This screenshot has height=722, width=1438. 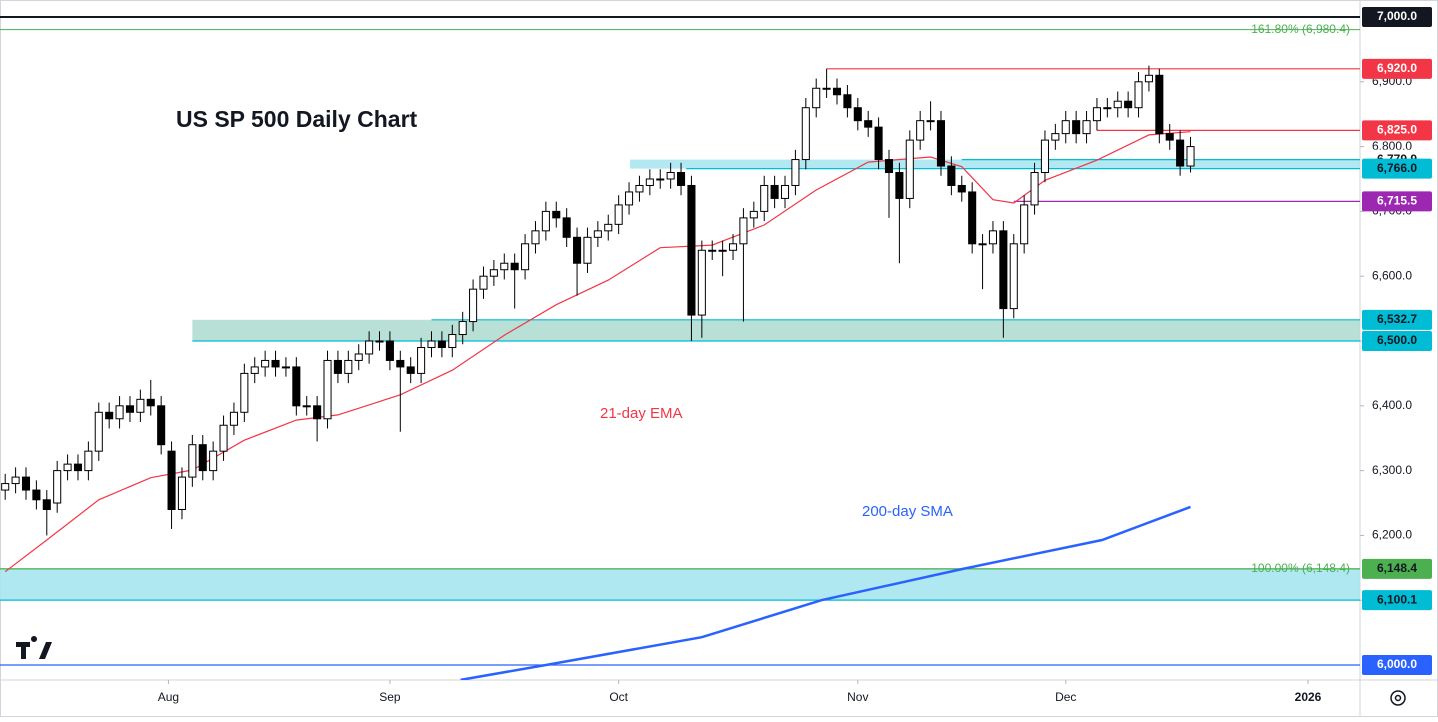 I want to click on y-tick-label: 6,400.0, so click(x=1392, y=405).